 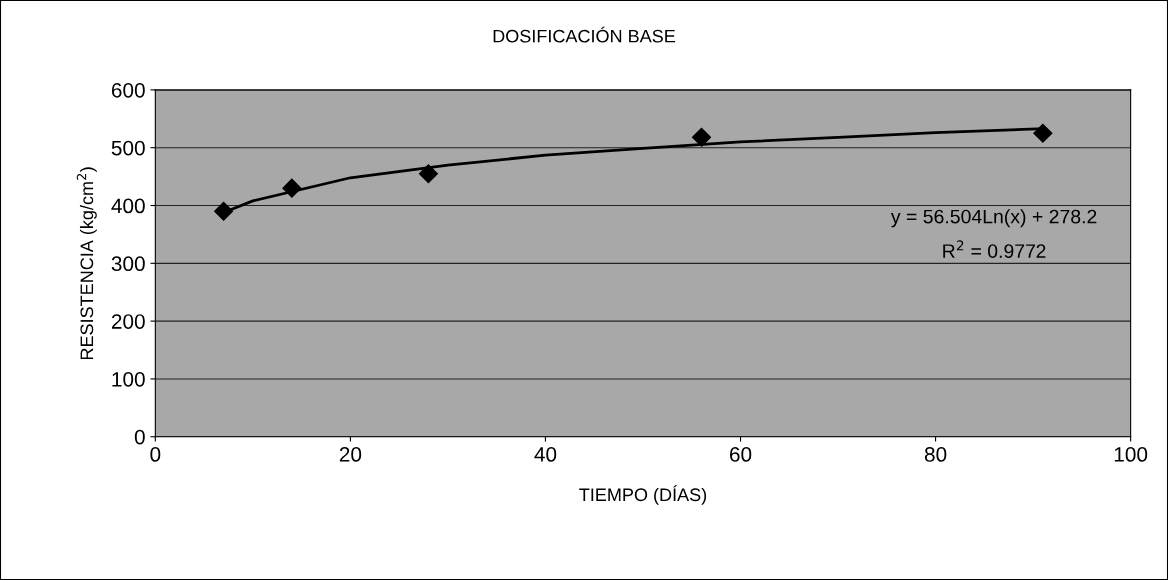 What do you see at coordinates (643, 495) in the screenshot?
I see `x-axis-title: TIEMPO (DÍAS)` at bounding box center [643, 495].